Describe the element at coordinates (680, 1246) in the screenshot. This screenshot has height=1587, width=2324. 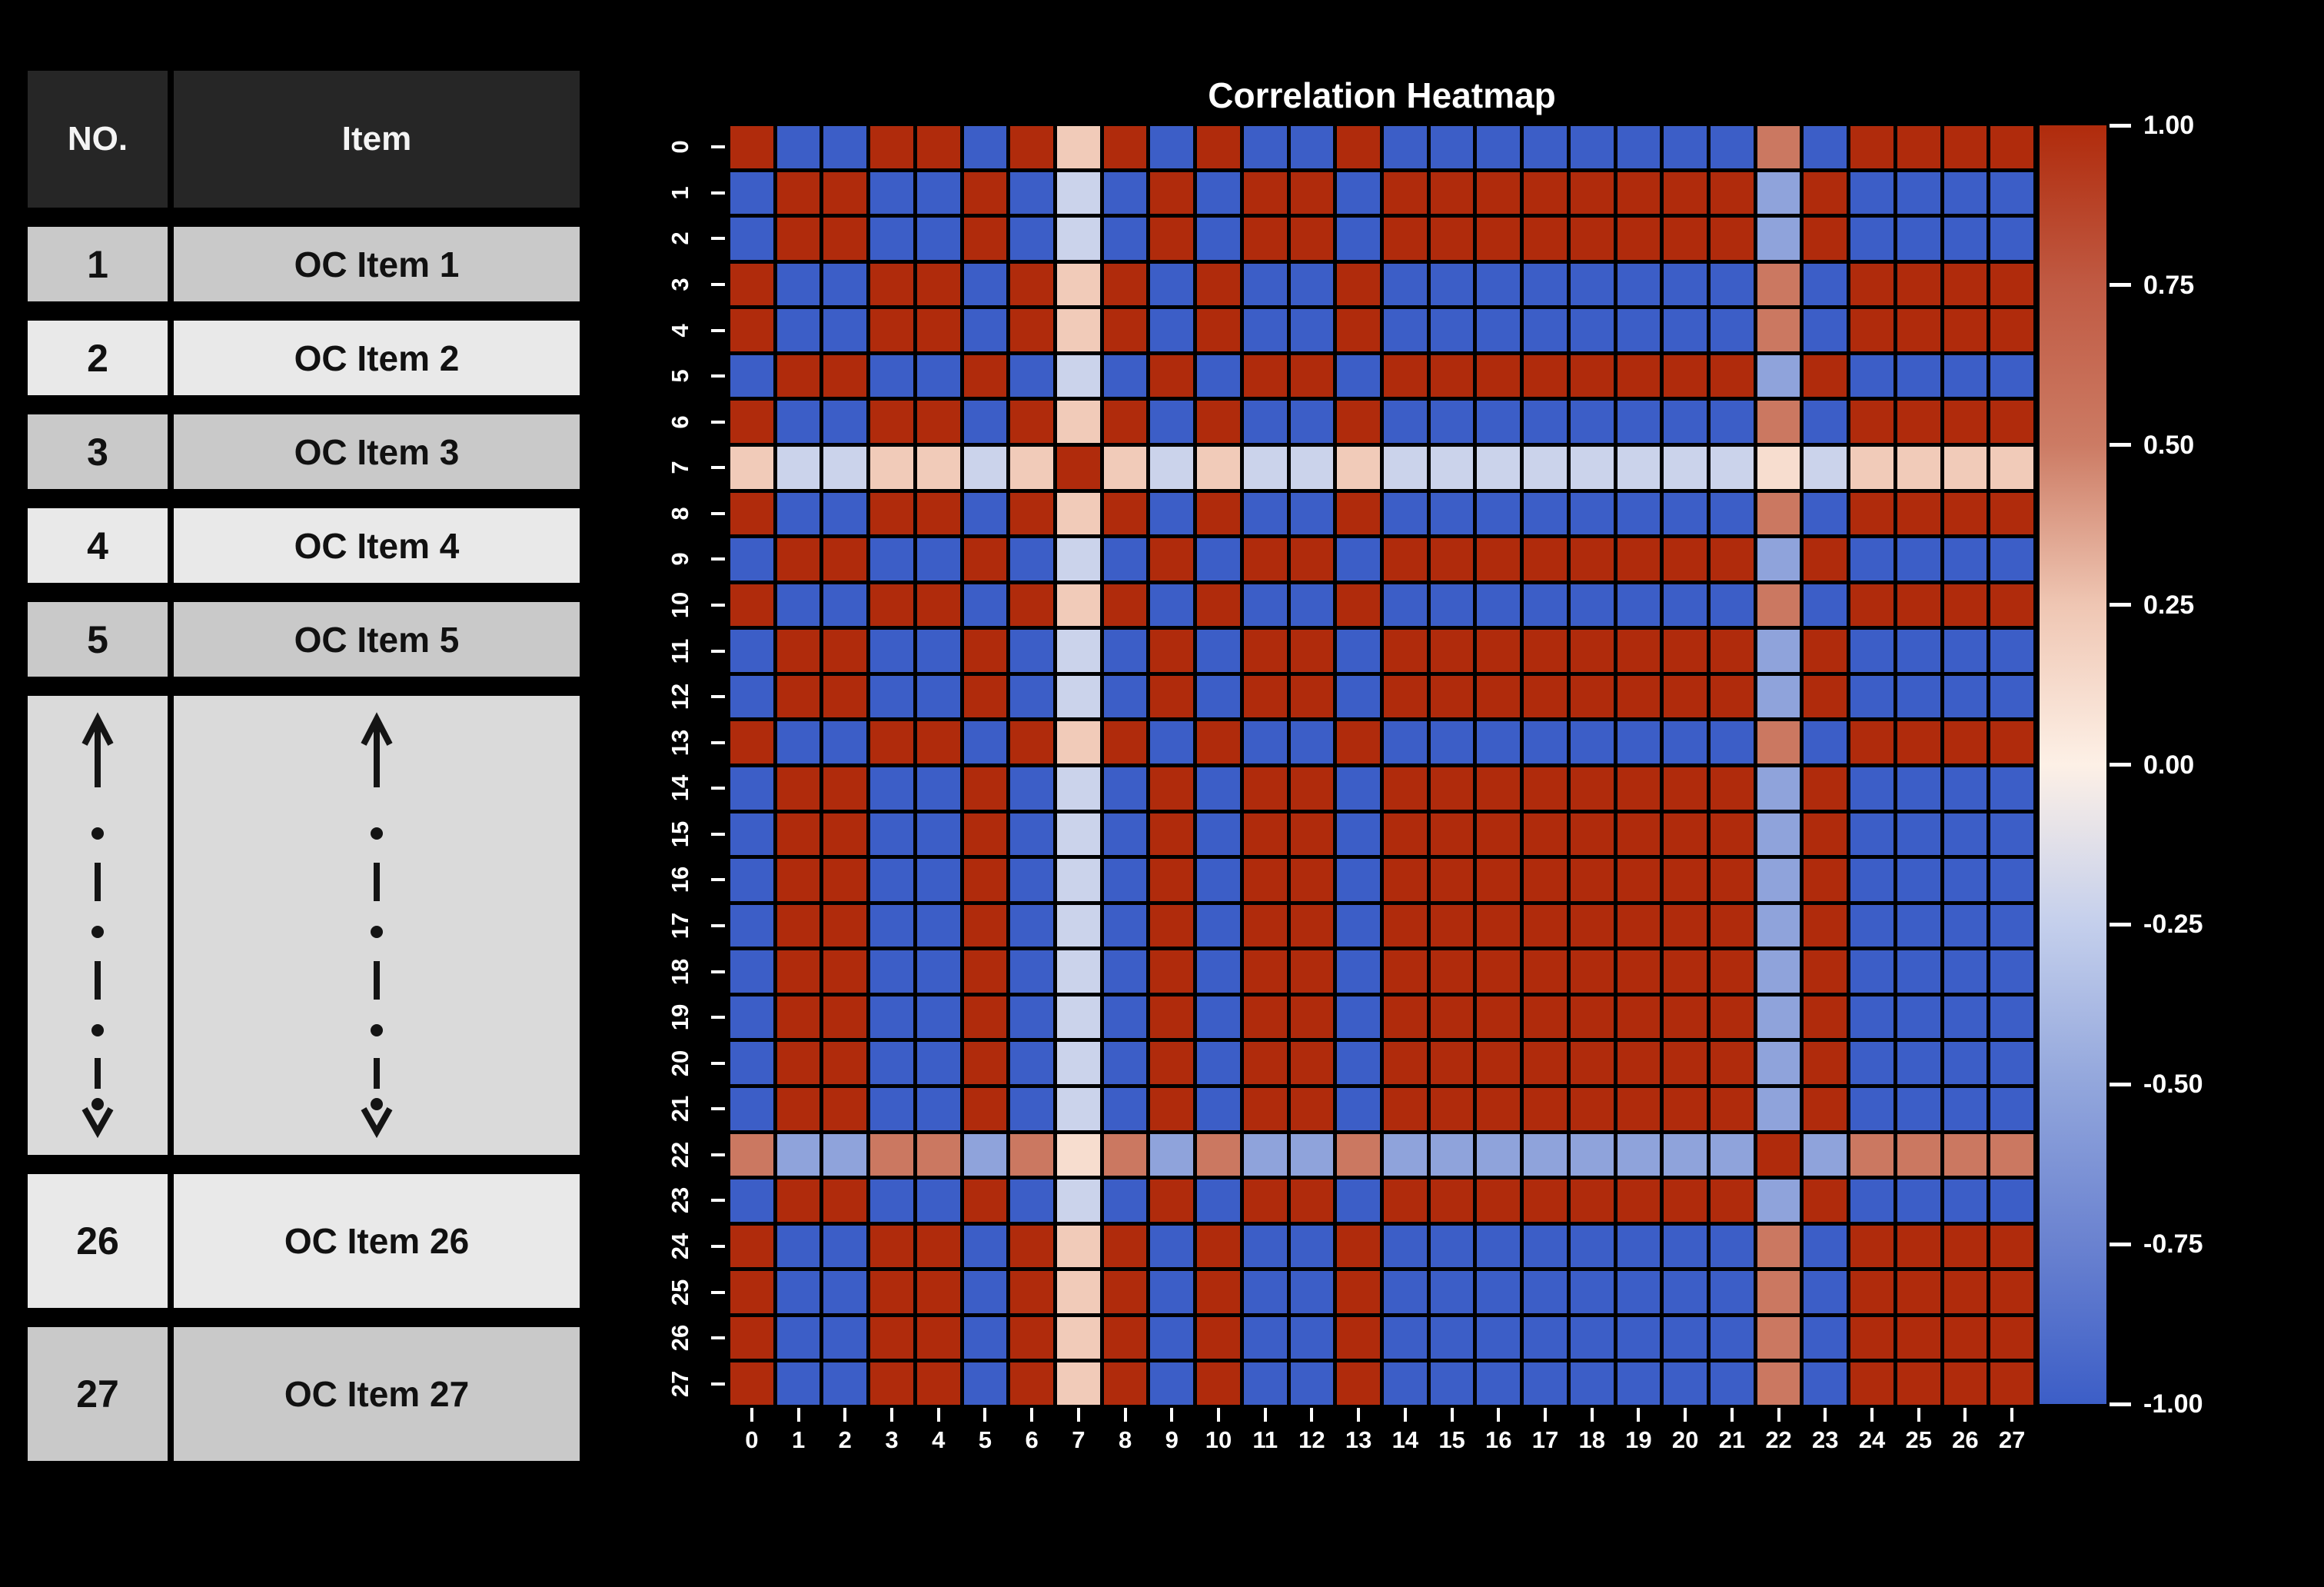
I see `y-axis-tick-label: 24` at that location.